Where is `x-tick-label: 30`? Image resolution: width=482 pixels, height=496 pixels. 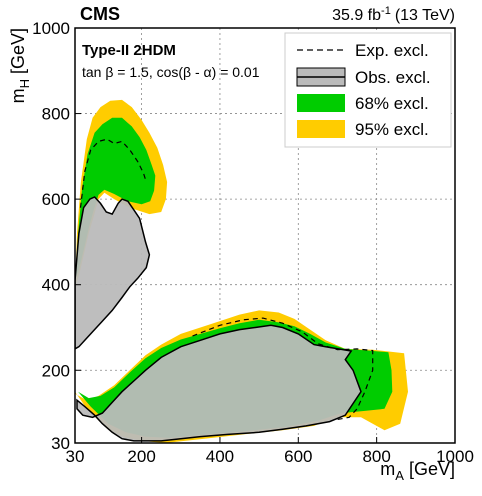 x-tick-label: 30 is located at coordinates (75, 456).